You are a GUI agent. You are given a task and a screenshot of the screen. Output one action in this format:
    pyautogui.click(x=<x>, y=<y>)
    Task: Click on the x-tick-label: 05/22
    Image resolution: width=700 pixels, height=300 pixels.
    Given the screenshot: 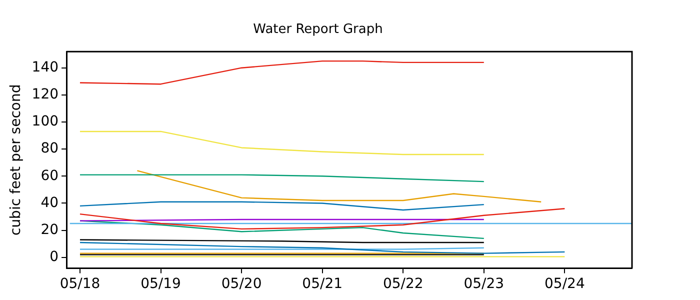 What is the action you would take?
    pyautogui.click(x=403, y=284)
    